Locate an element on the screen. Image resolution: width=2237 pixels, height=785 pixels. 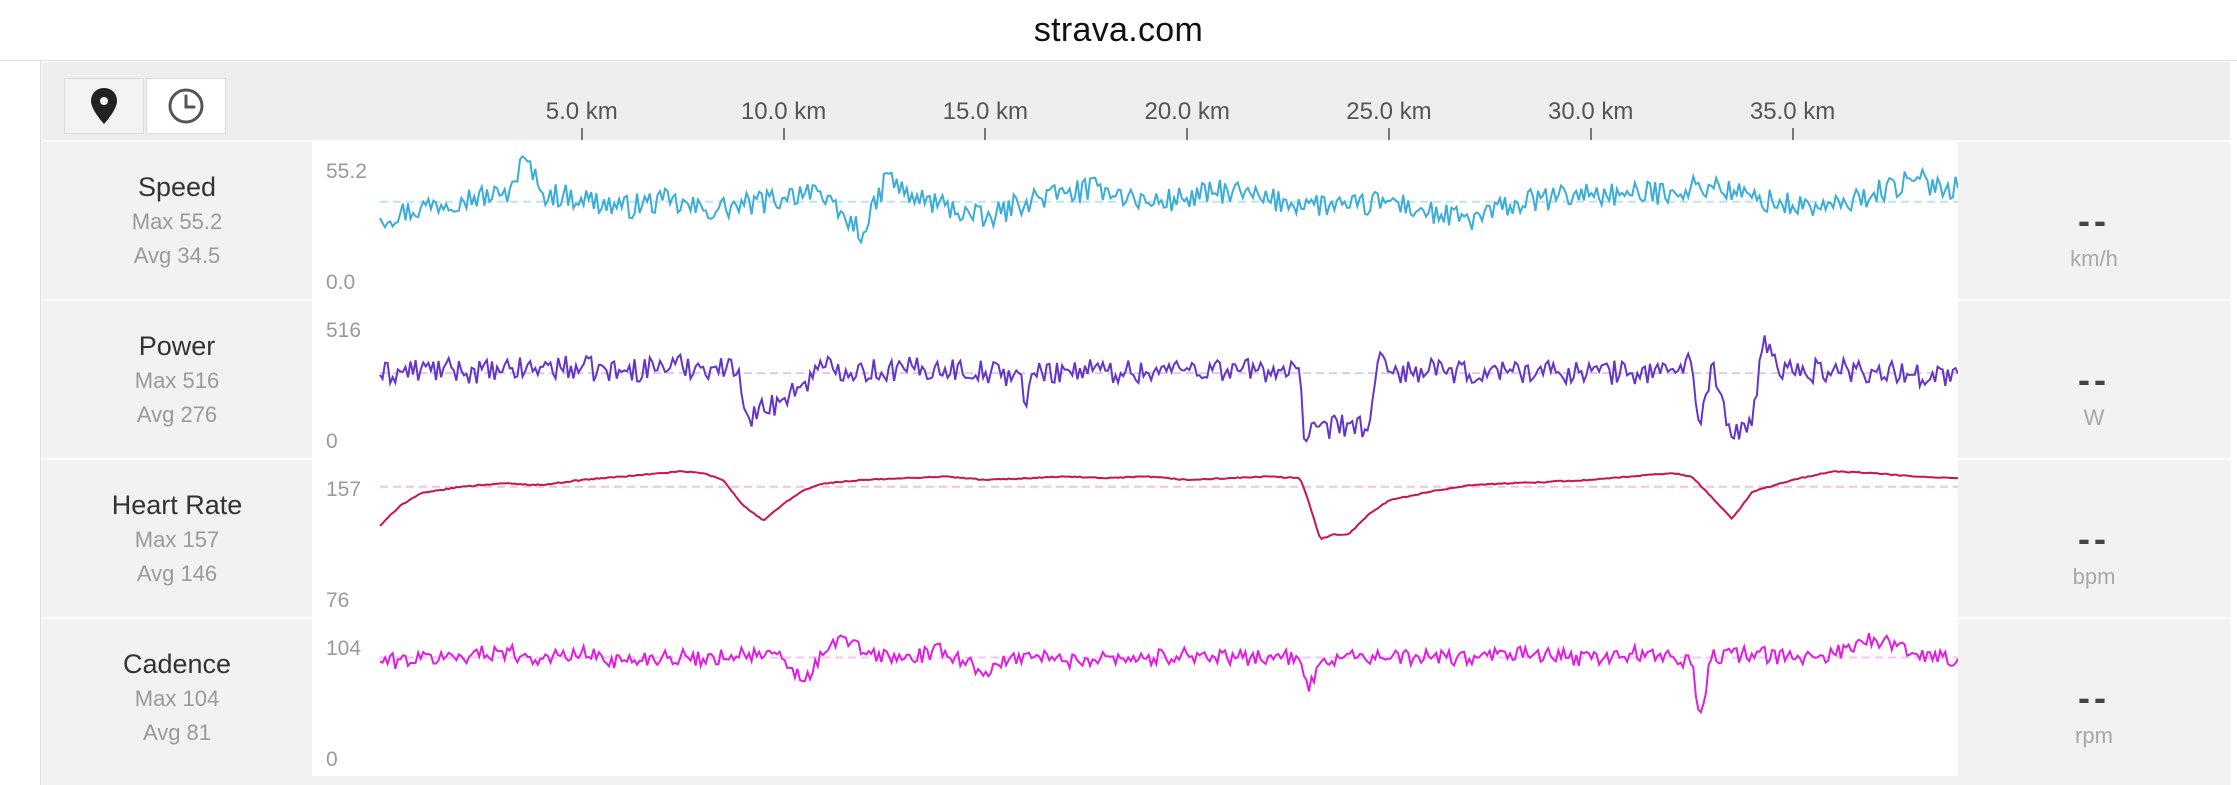
y-max-label: 516 is located at coordinates (343, 330).